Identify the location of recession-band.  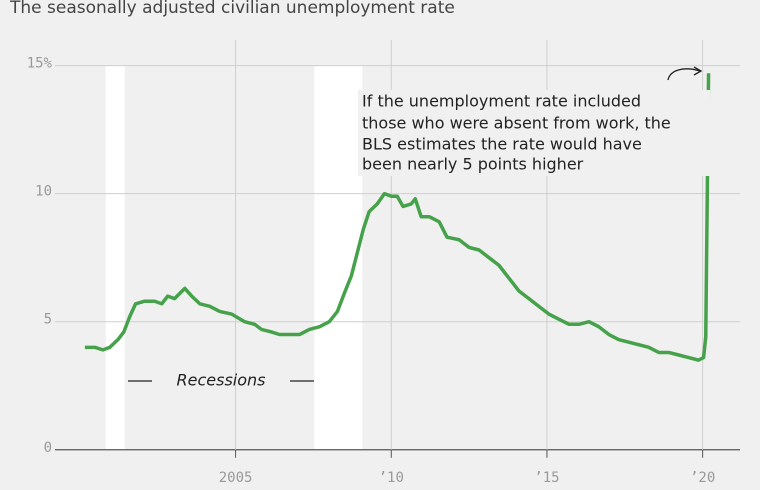
(115, 257).